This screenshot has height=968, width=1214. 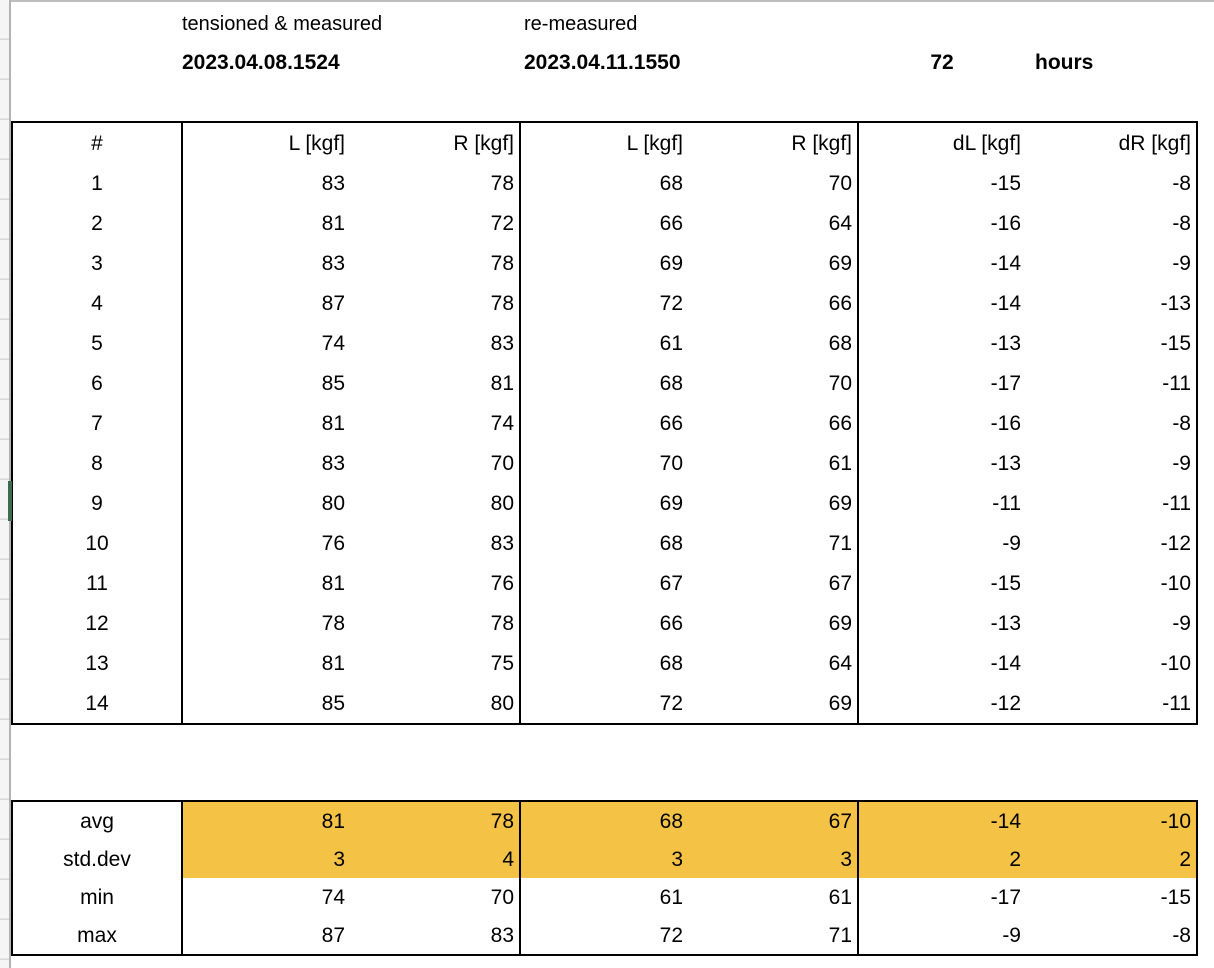 I want to click on value-cell: 74, so click(x=265, y=343).